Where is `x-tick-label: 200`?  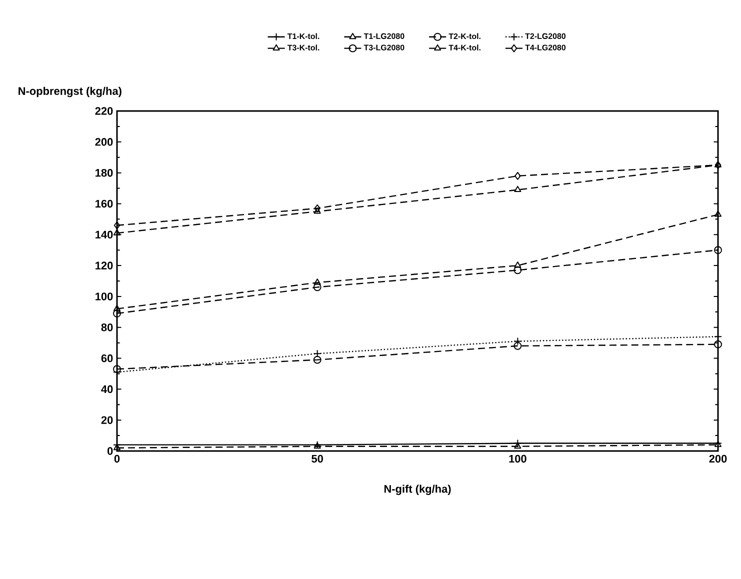
x-tick-label: 200 is located at coordinates (718, 458).